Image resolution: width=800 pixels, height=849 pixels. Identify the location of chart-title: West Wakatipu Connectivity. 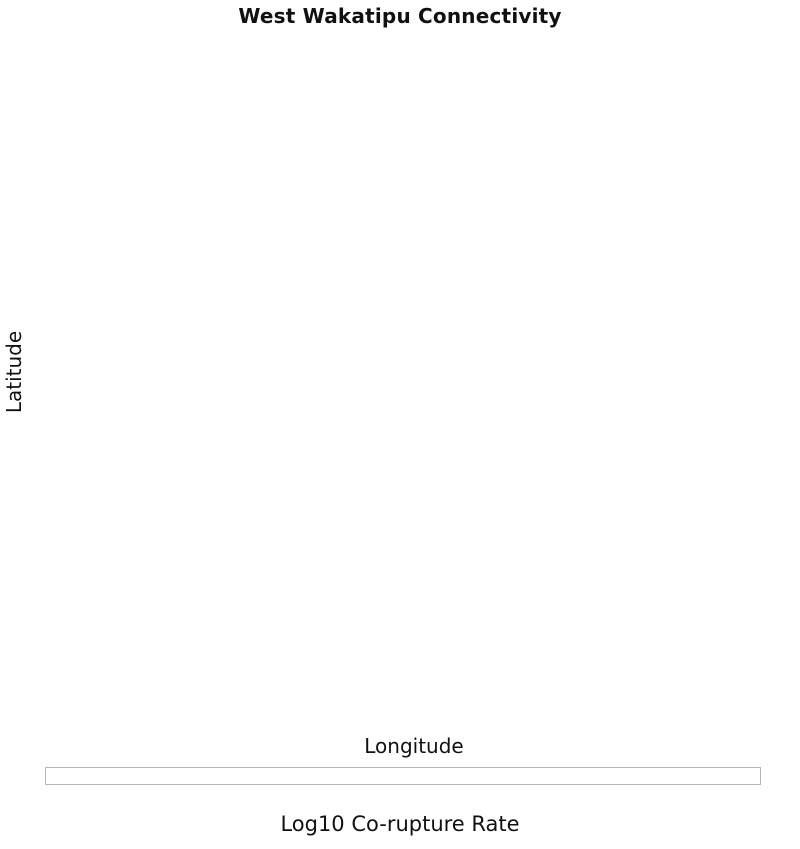
(400, 16).